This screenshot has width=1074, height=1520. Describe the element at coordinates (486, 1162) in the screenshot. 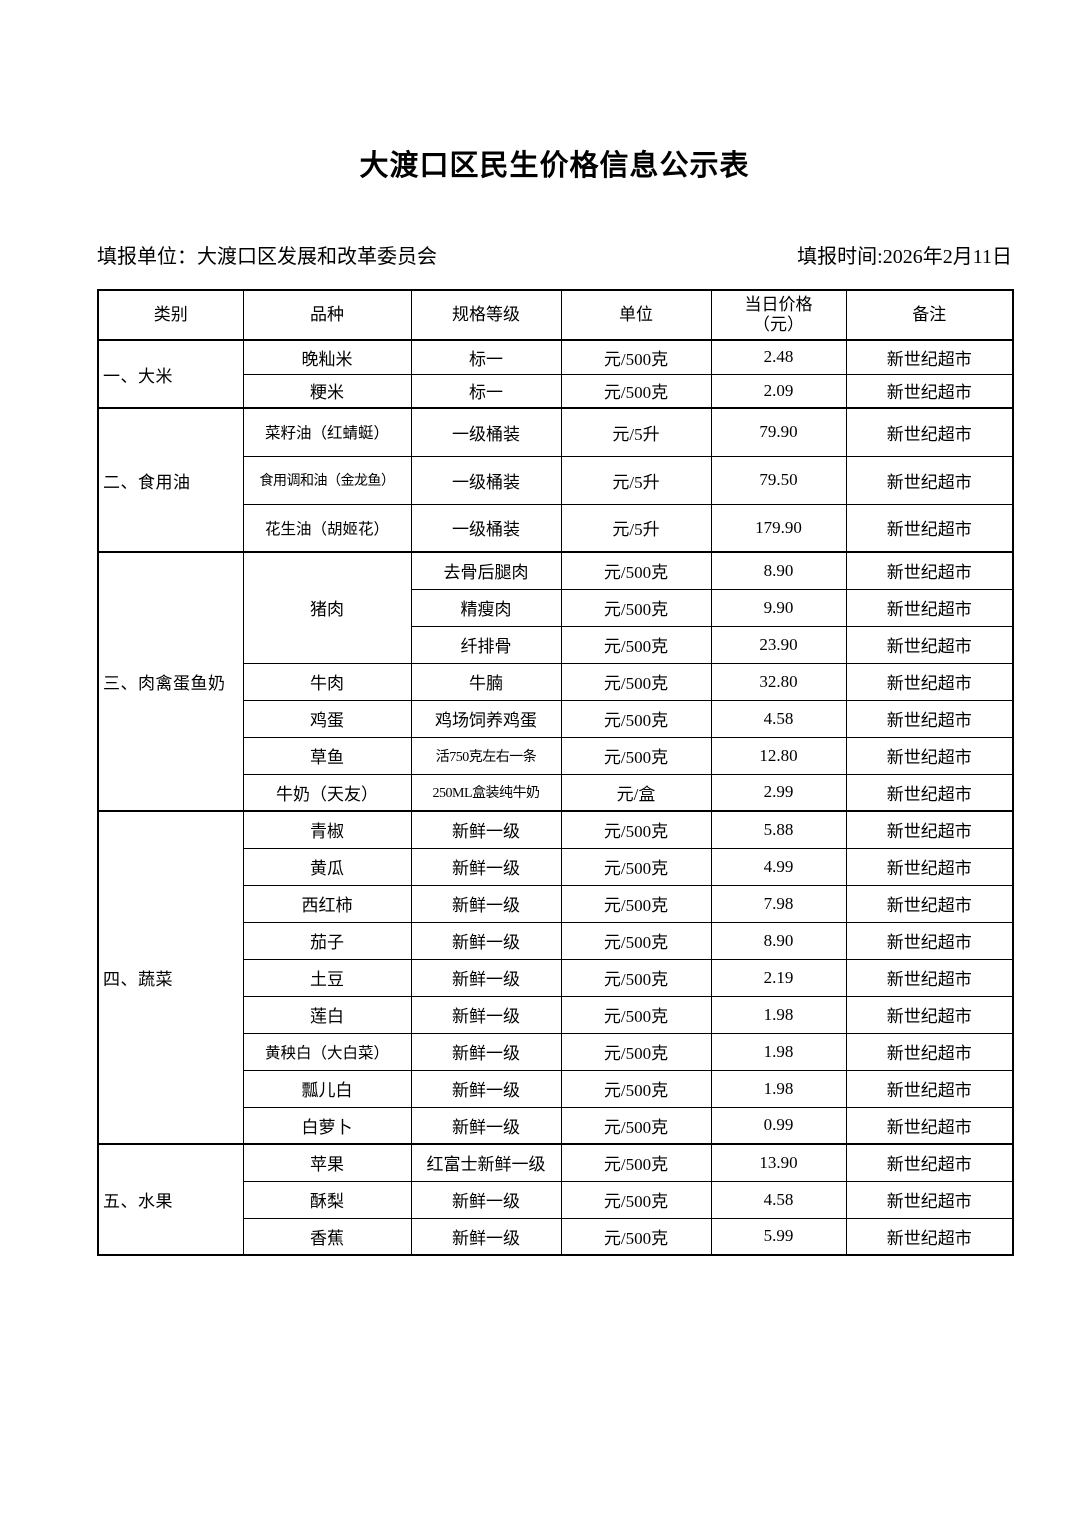

I see `spec-cell: 红富士新鲜一级` at that location.